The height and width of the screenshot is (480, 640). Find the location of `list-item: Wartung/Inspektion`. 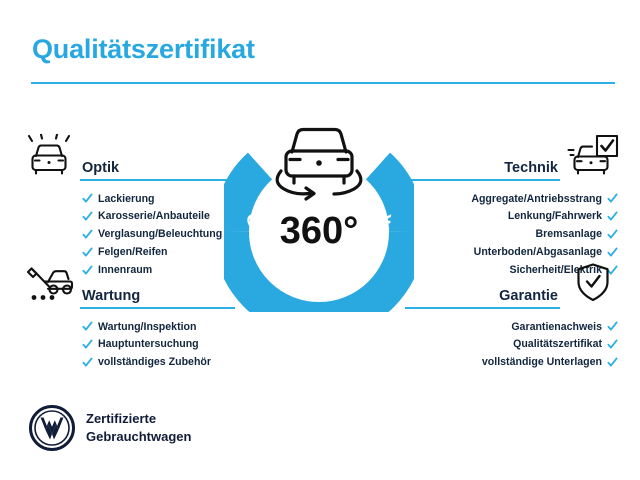

list-item: Wartung/Inspektion is located at coordinates (158, 327).